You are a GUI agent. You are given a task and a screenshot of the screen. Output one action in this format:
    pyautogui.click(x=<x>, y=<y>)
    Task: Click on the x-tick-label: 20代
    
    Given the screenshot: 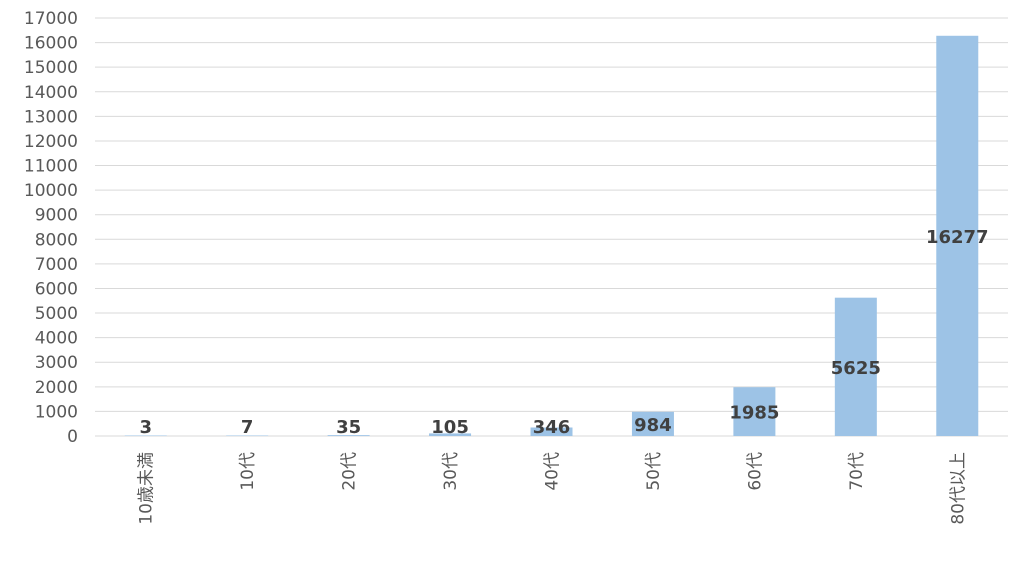 What is the action you would take?
    pyautogui.click(x=350, y=471)
    